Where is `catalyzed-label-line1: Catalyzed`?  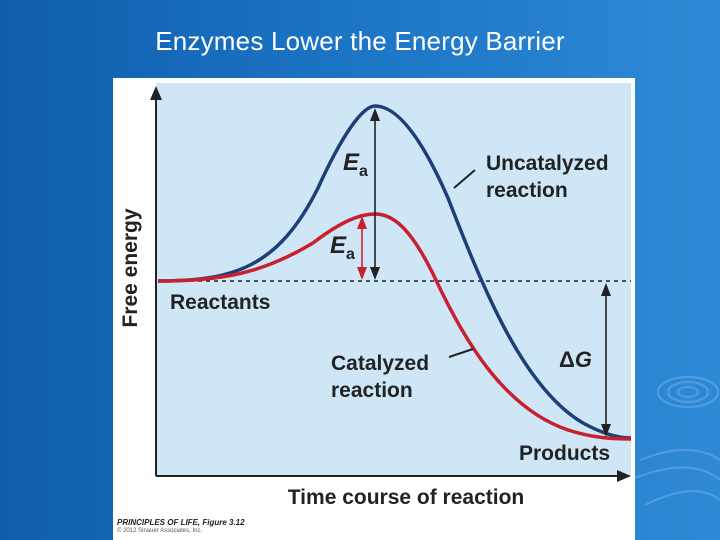 catalyzed-label-line1: Catalyzed is located at coordinates (380, 363).